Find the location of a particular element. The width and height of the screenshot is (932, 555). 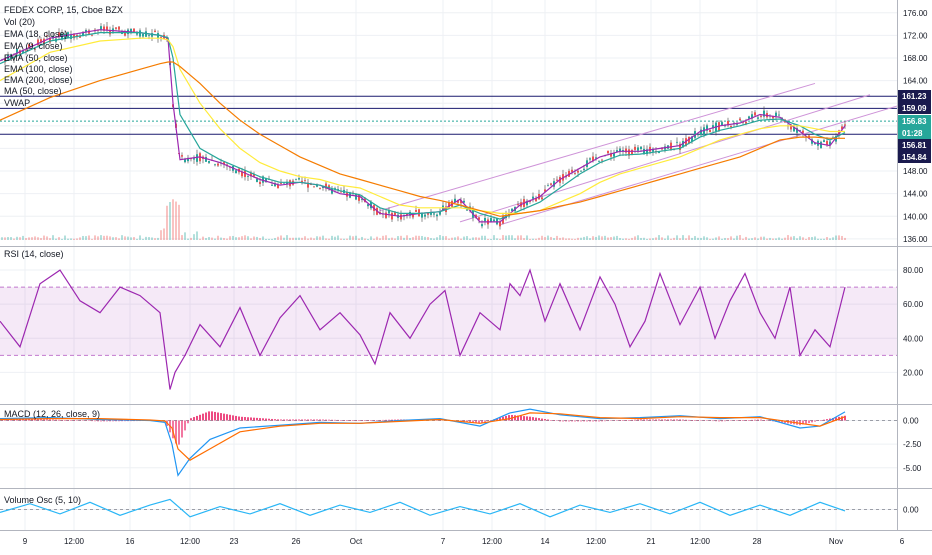

price-y-tick-label: 148.00 is located at coordinates (915, 171).